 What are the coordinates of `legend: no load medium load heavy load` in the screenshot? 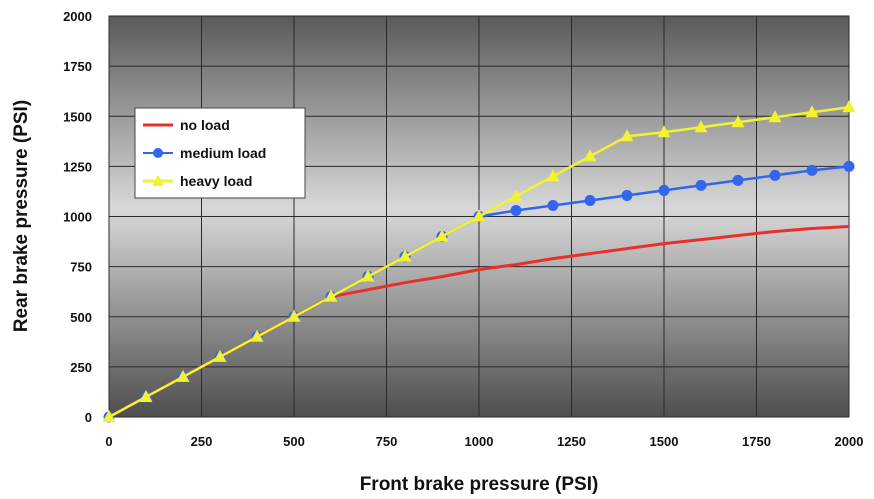 It's located at (220, 153).